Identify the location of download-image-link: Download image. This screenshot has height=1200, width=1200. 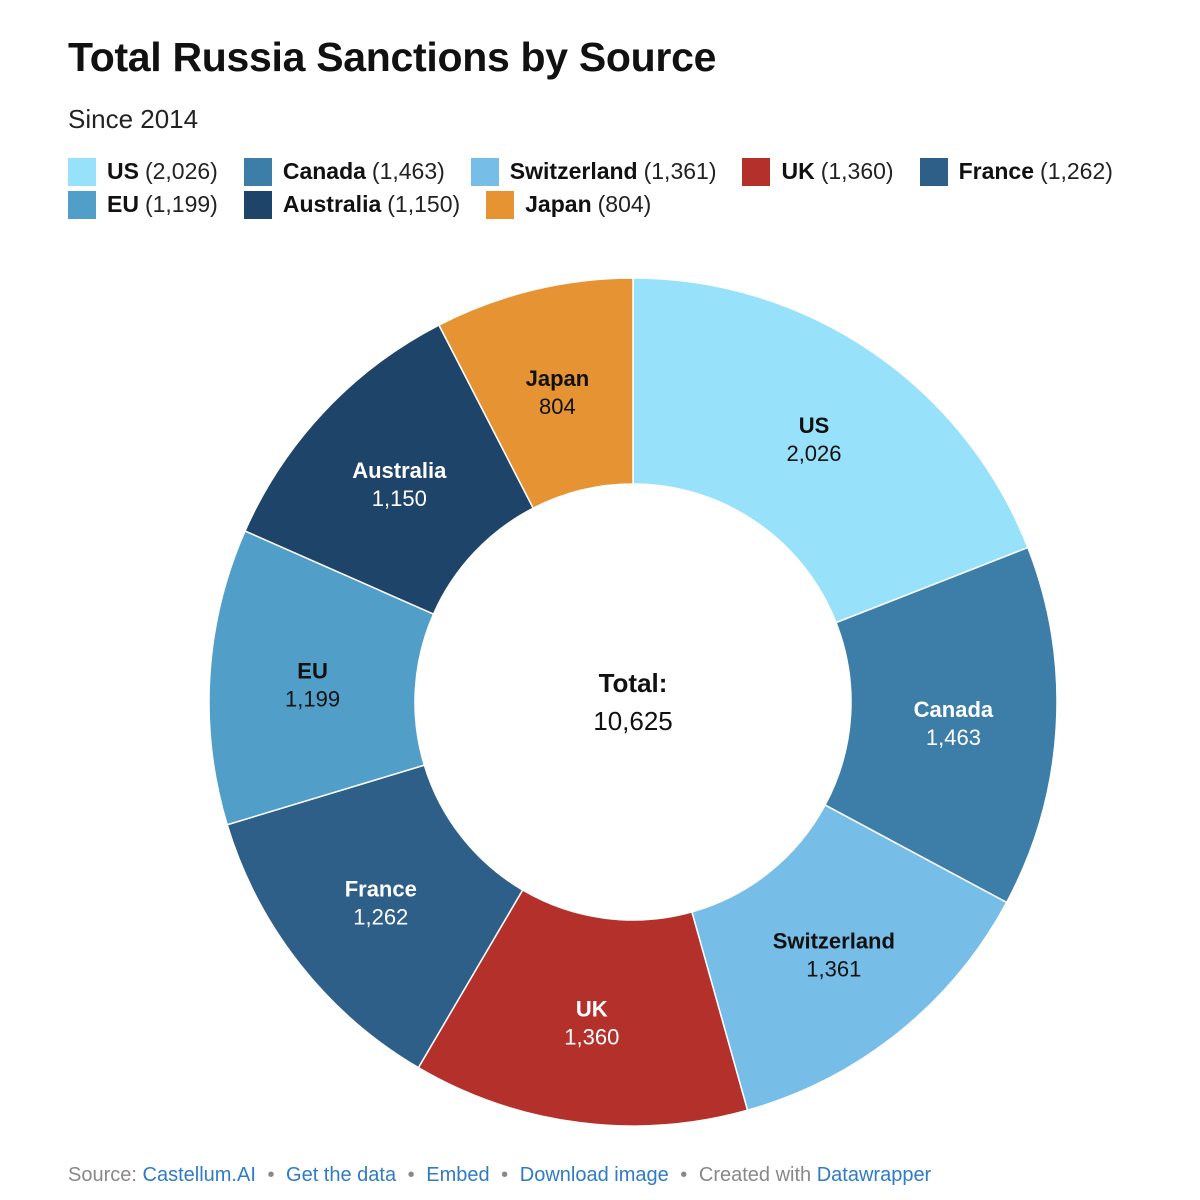
(594, 1175).